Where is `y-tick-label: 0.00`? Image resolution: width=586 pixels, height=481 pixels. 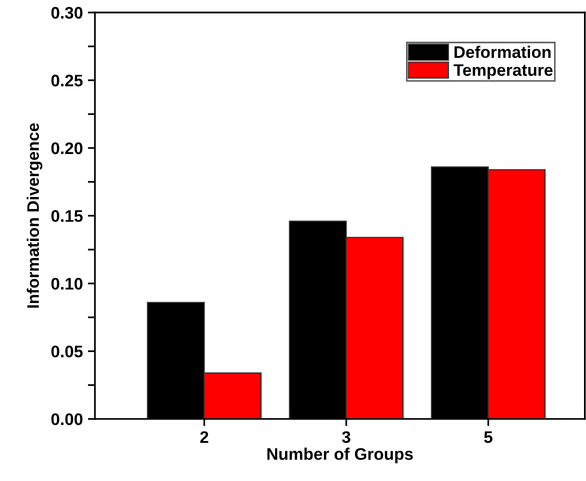
y-tick-label: 0.00 is located at coordinates (66, 419).